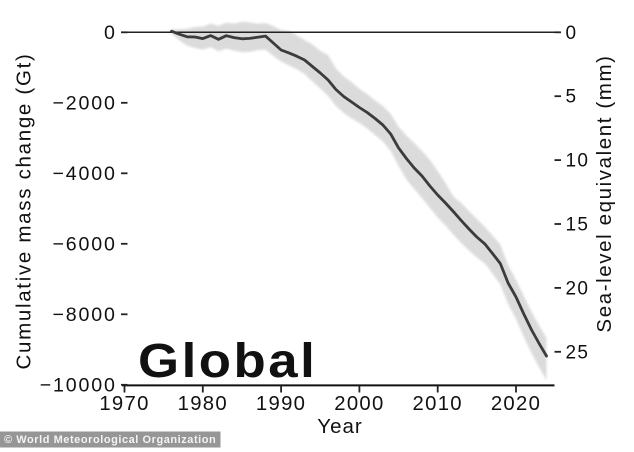 Image resolution: width=634 pixels, height=452 pixels. Describe the element at coordinates (578, 288) in the screenshot. I see `svg-text: 20` at that location.